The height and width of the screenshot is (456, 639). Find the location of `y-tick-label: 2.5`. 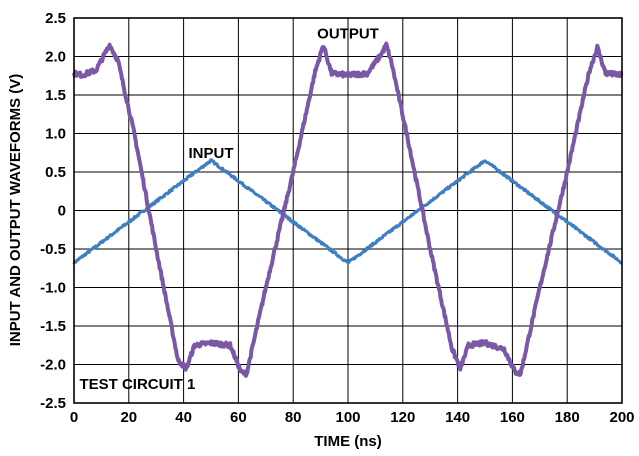

y-tick-label: 2.5 is located at coordinates (55, 18).